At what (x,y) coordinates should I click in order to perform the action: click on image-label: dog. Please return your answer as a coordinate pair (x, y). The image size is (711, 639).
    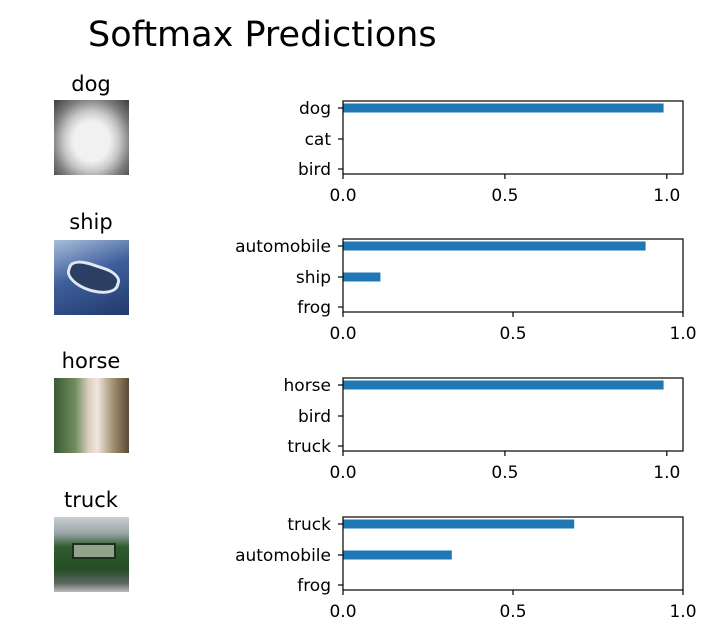
    Looking at the image, I should click on (91, 84).